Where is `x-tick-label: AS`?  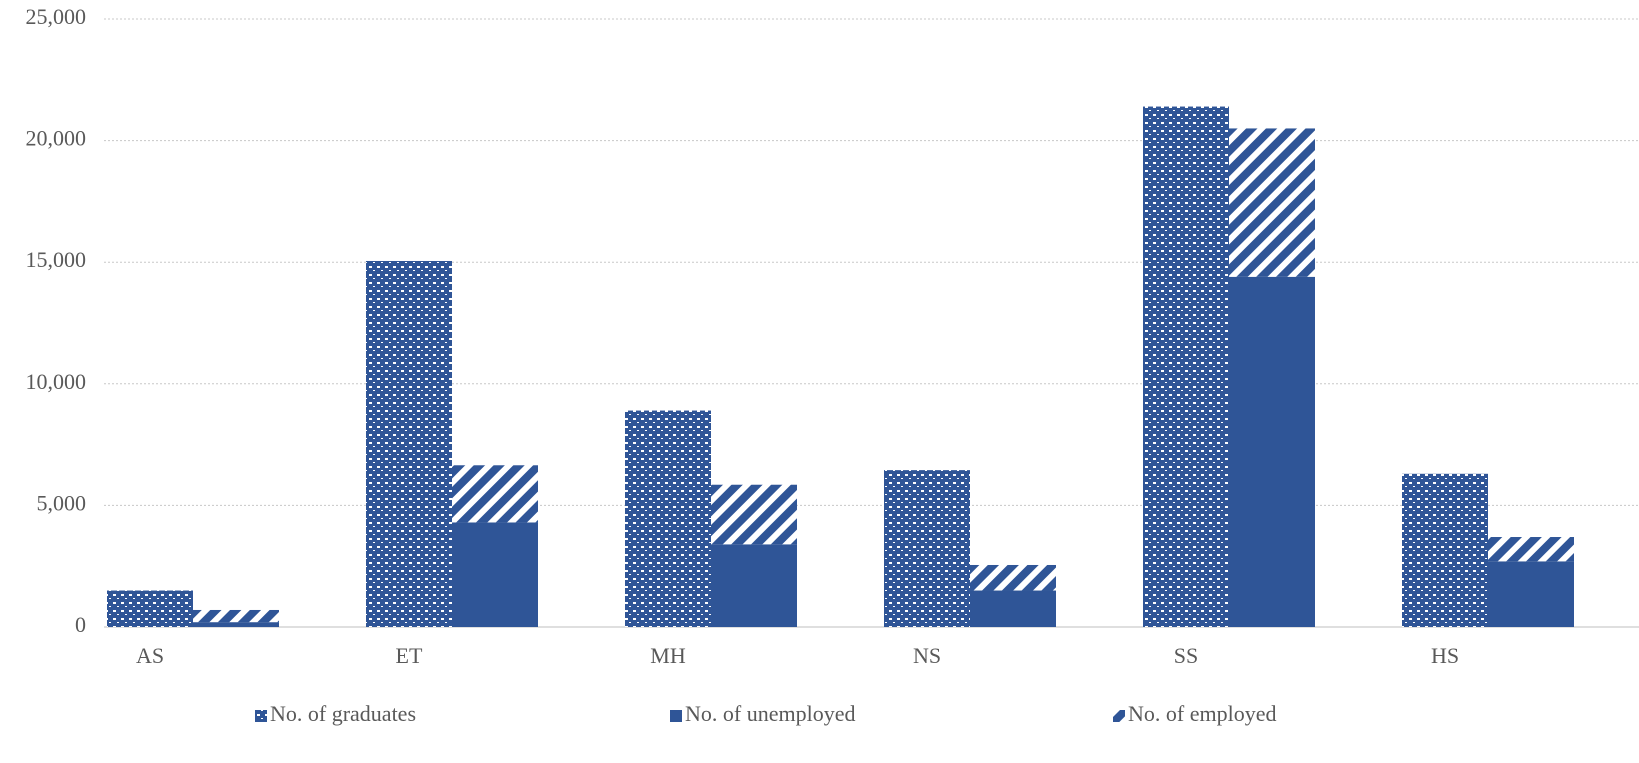 x-tick-label: AS is located at coordinates (150, 655).